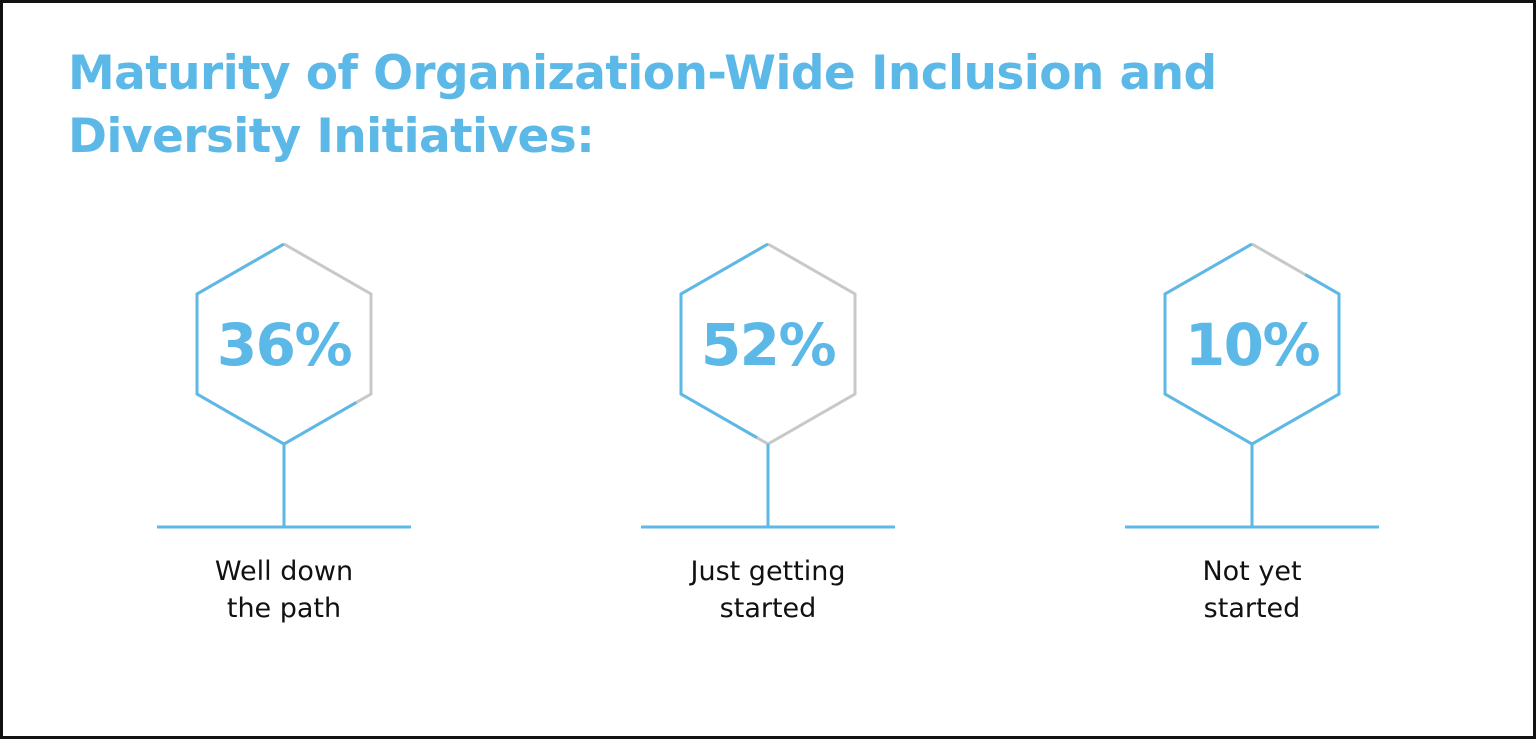 Image resolution: width=1536 pixels, height=739 pixels. Describe the element at coordinates (284, 433) in the screenshot. I see `maturity-item: 36% Well down the path` at that location.